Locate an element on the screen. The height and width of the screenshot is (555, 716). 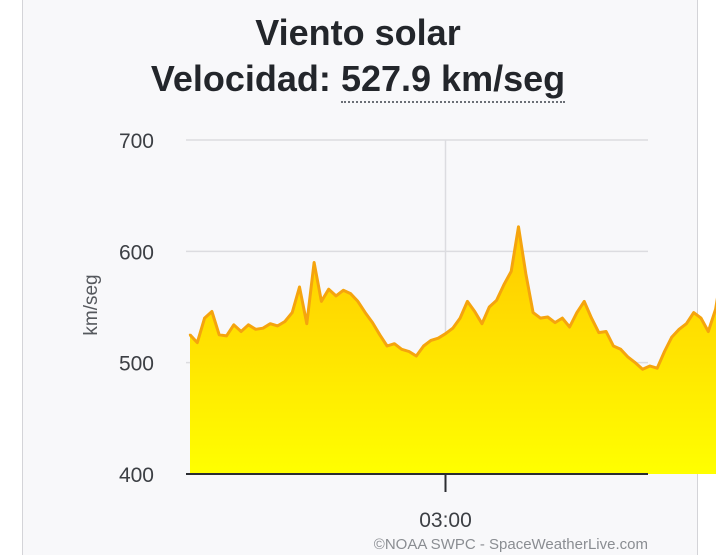
x-tick-label-03:00: 03:00 is located at coordinates (445, 520).